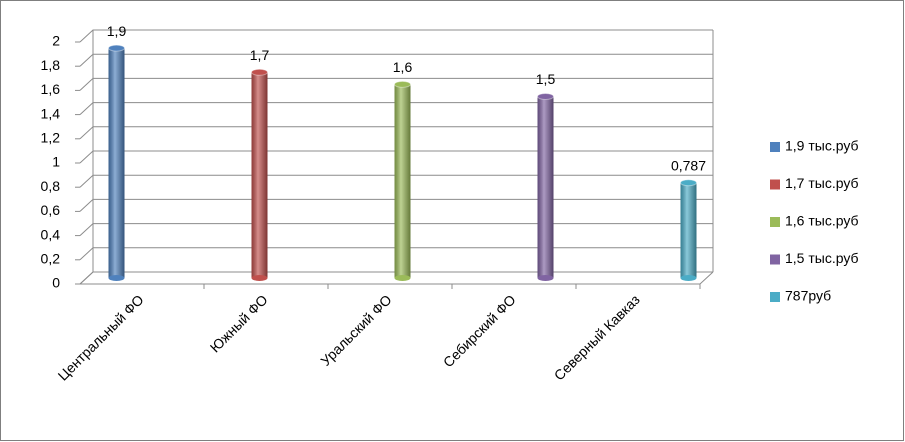 This screenshot has height=442, width=905. Describe the element at coordinates (56, 162) in the screenshot. I see `y-tick-label: 1` at that location.